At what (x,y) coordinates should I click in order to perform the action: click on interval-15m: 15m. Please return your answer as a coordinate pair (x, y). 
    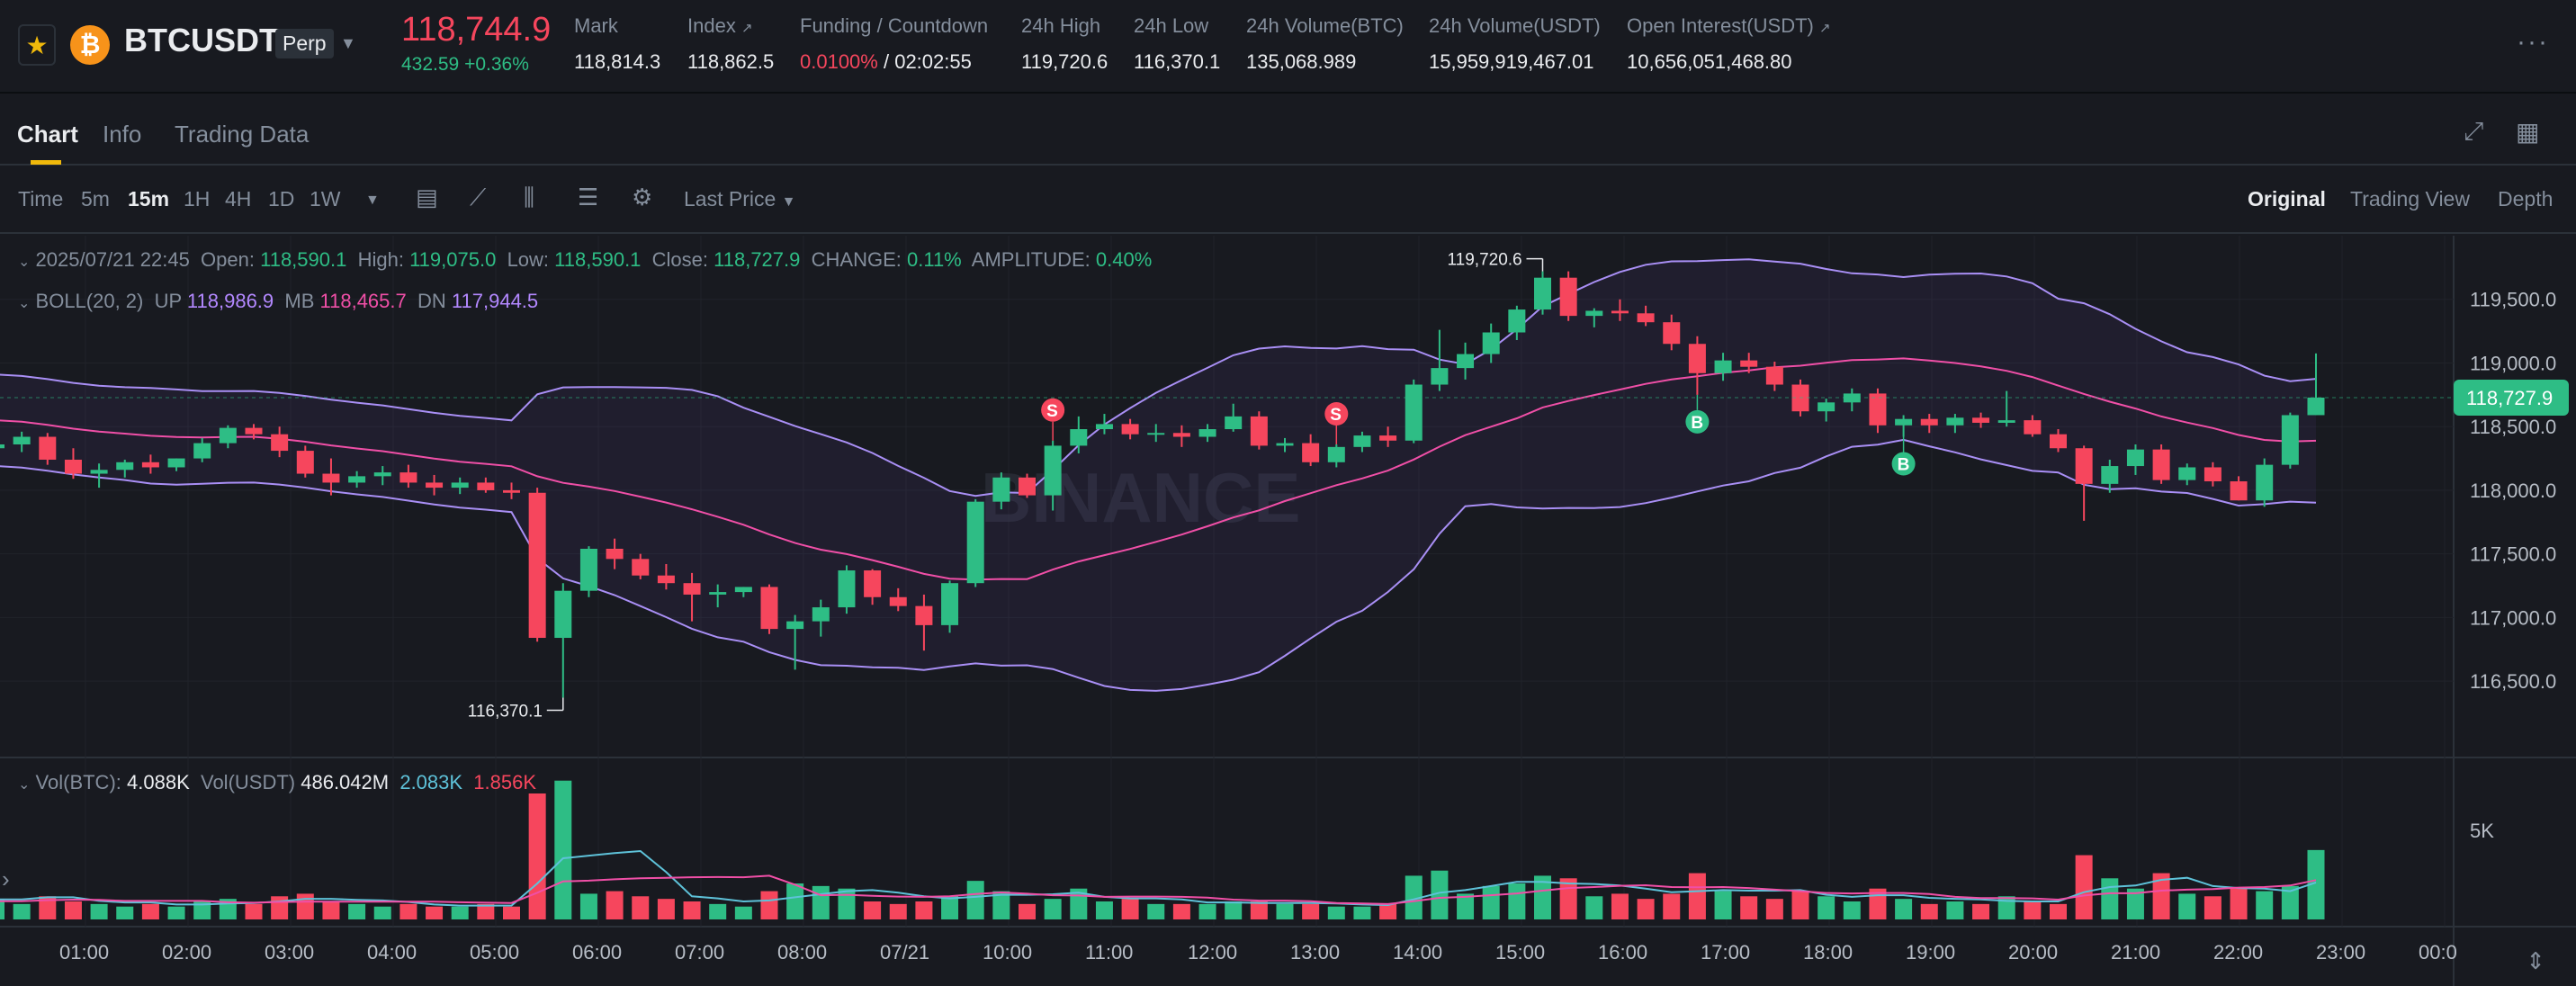
    Looking at the image, I should click on (149, 199).